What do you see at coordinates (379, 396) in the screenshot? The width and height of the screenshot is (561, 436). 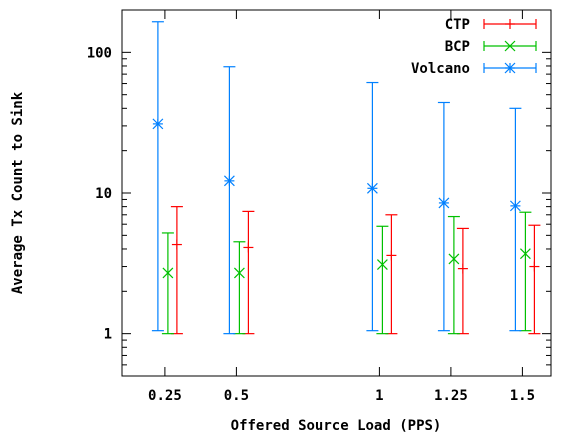 I see `x-tick-label: 1` at bounding box center [379, 396].